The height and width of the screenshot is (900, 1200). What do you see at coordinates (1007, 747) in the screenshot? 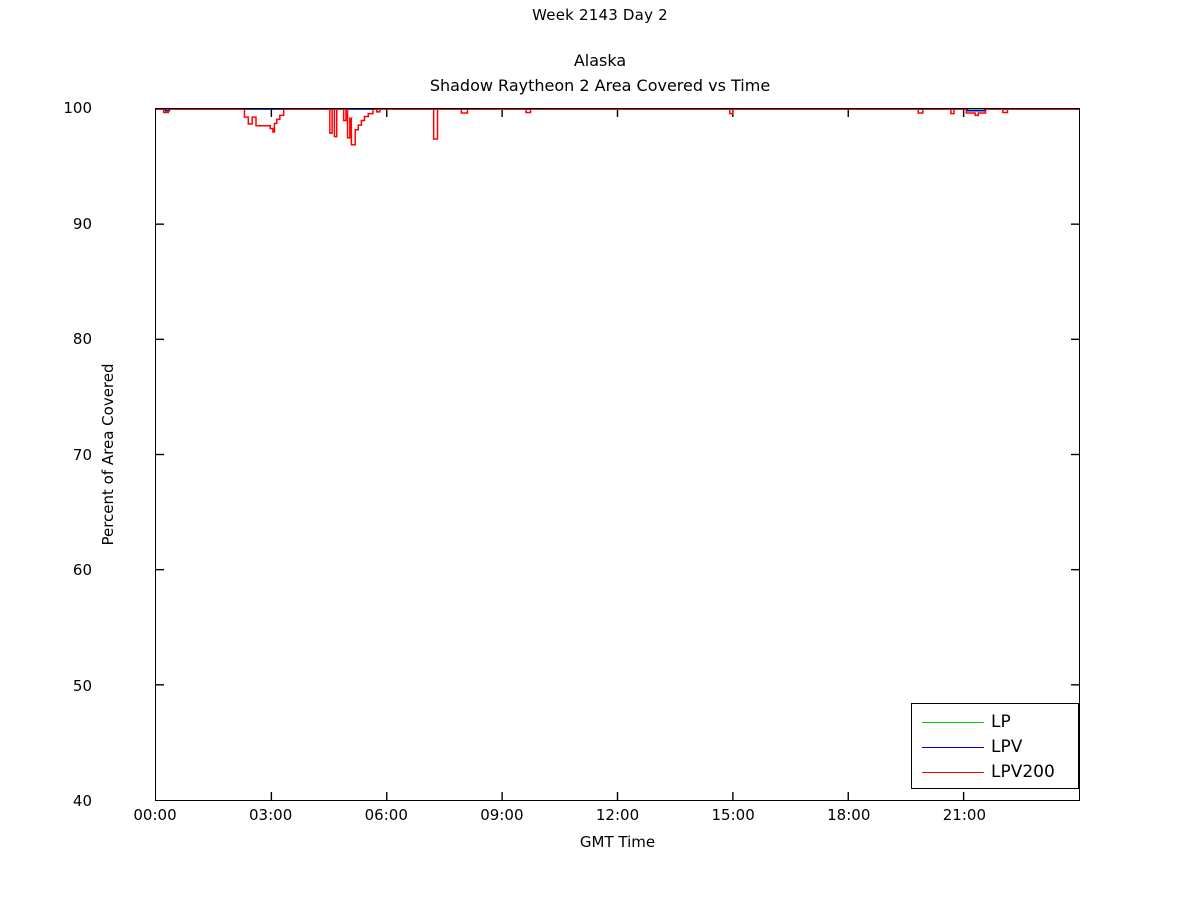
I see `legend-label: LPV` at bounding box center [1007, 747].